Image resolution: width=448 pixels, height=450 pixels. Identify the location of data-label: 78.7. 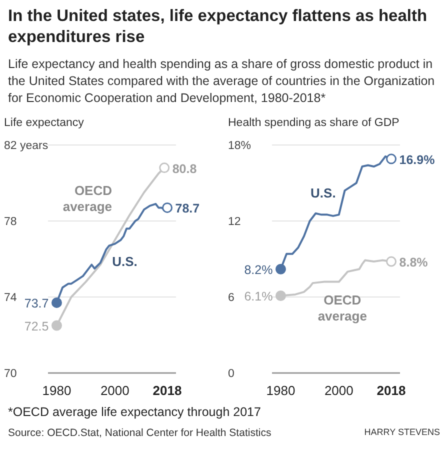
(187, 209).